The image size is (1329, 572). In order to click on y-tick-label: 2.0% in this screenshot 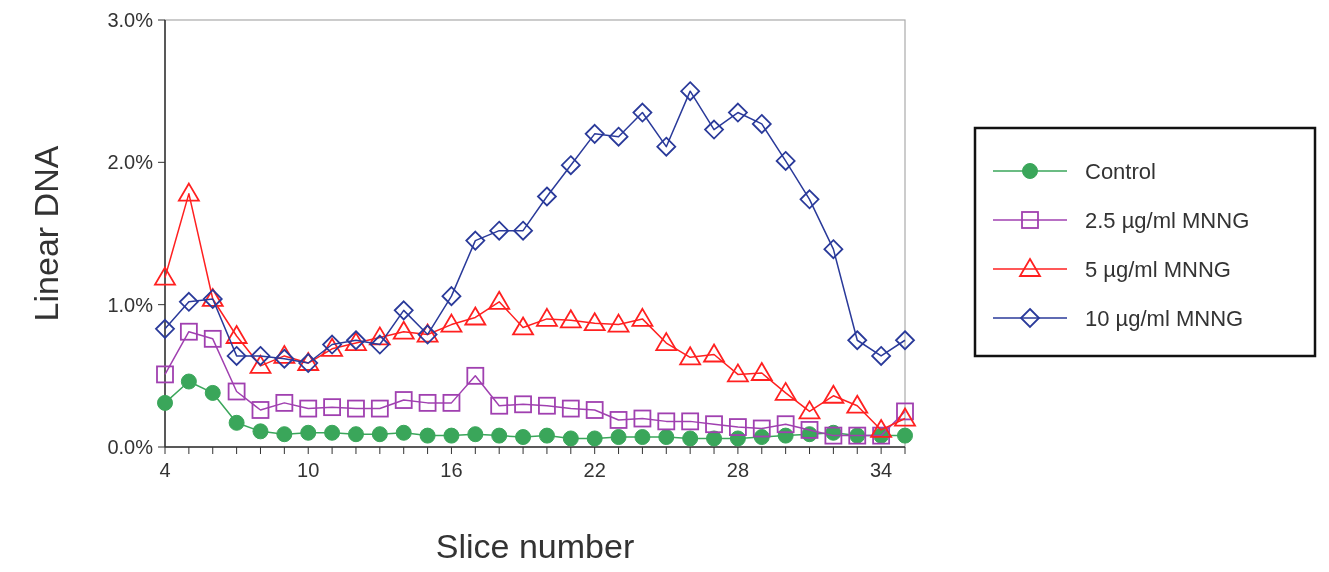, I will do `click(130, 162)`.